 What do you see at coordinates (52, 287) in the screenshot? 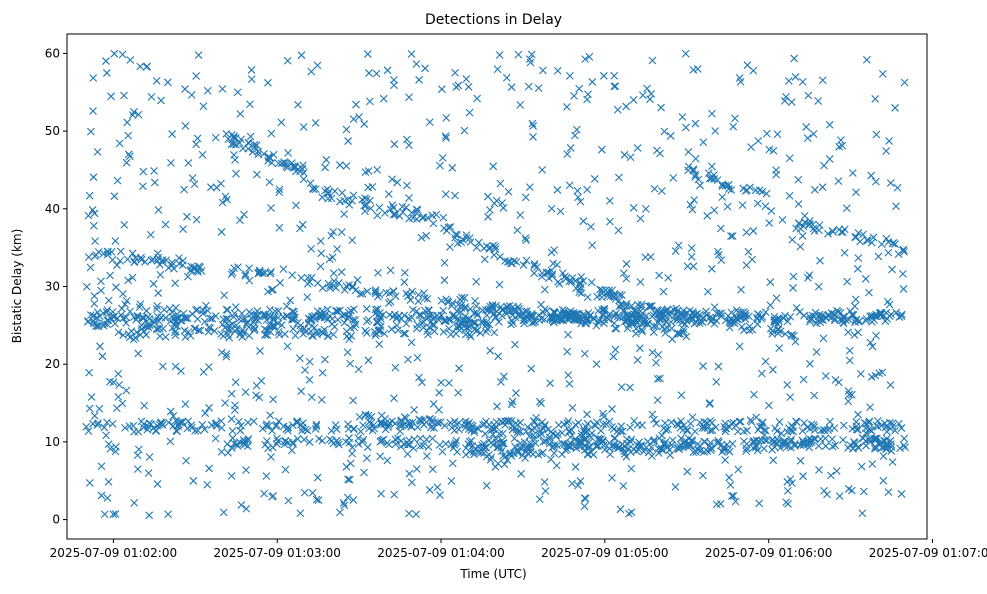
I see `y-tick-label: 30` at bounding box center [52, 287].